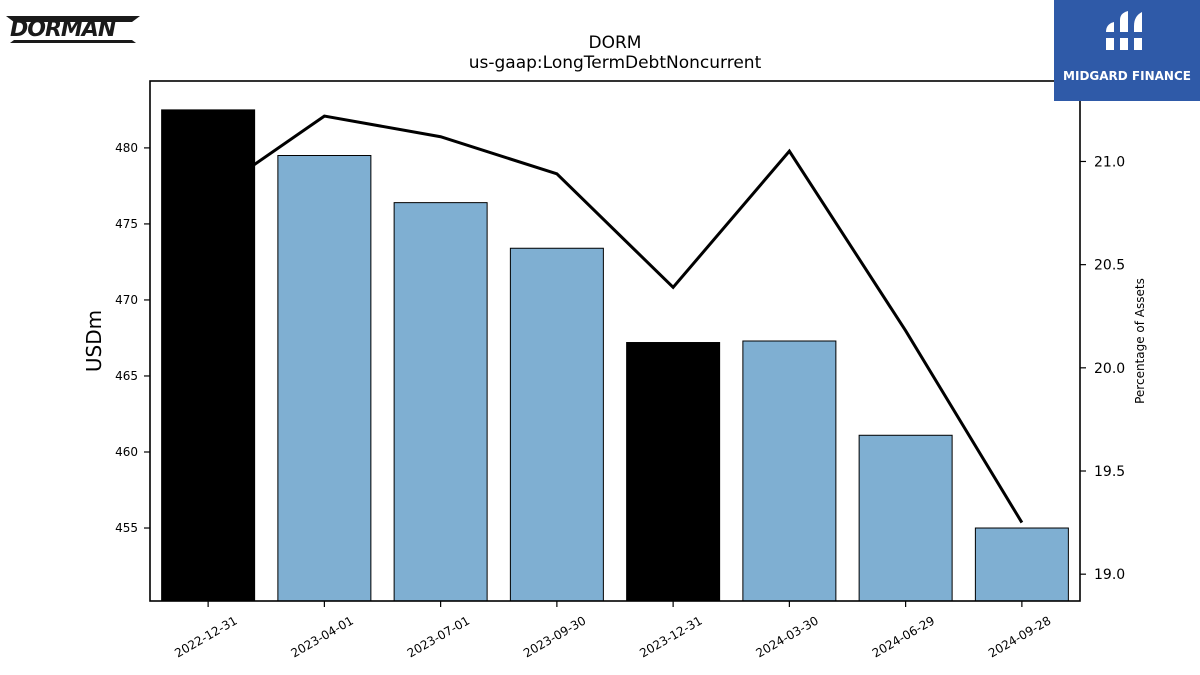 This screenshot has height=675, width=1200. What do you see at coordinates (786, 636) in the screenshot?
I see `x-tick-label: 2024-03-30` at bounding box center [786, 636].